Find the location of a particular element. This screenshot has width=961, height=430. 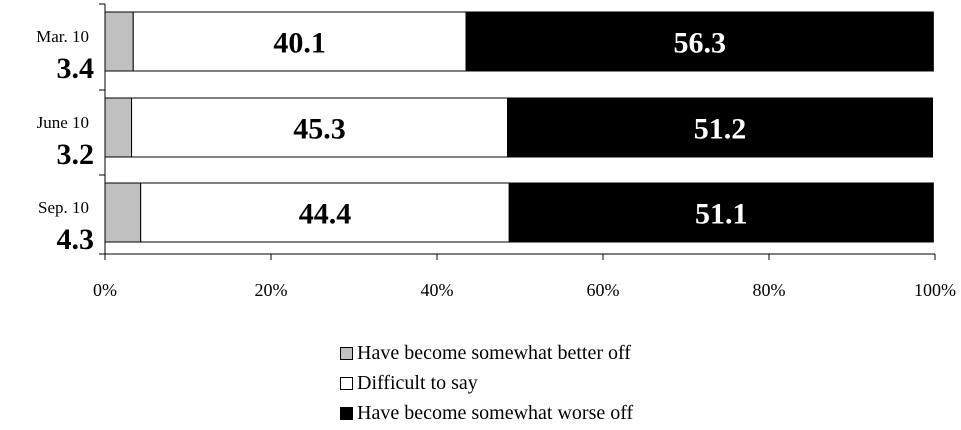

category-label-june-10: June 10 is located at coordinates (63, 122).